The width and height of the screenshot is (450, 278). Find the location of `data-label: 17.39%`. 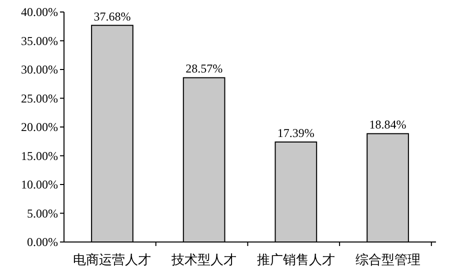

data-label: 17.39% is located at coordinates (295, 133).